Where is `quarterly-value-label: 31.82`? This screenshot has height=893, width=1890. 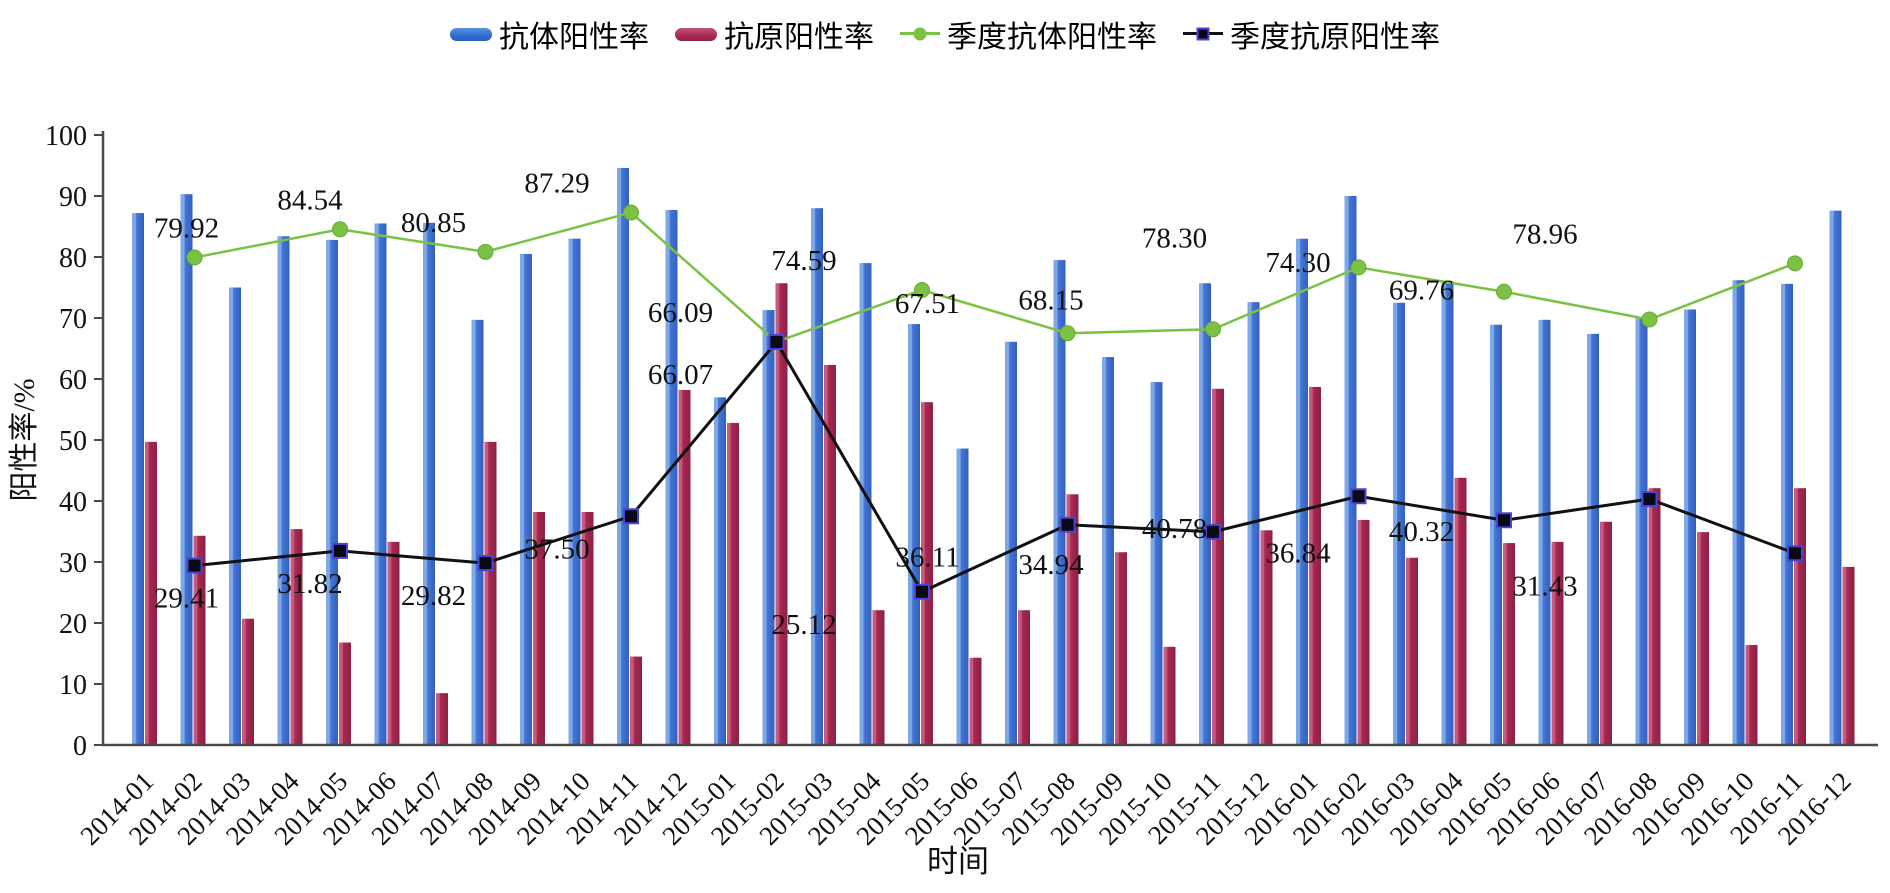
quarterly-value-label: 31.82 is located at coordinates (309, 584).